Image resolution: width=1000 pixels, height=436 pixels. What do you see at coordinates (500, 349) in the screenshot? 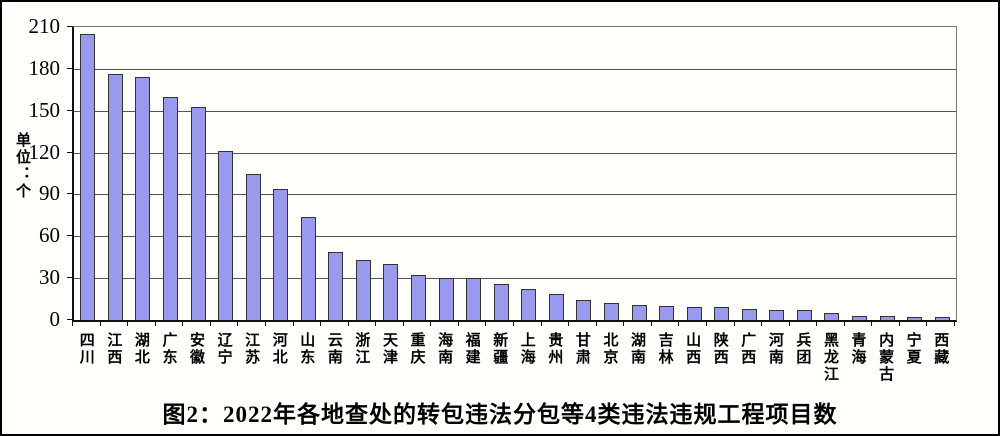
I see `x-axis-category-text: 新疆` at bounding box center [500, 349].